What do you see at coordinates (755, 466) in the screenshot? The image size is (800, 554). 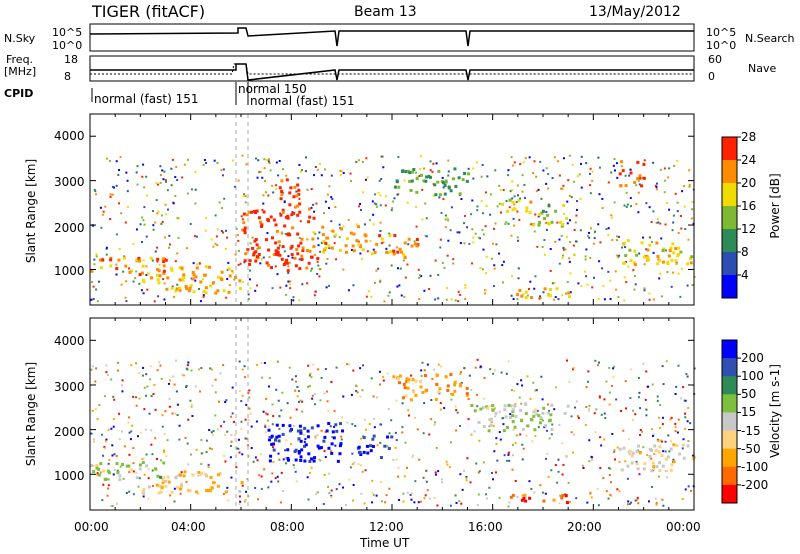 I see `colorbar-tick-label: -100` at bounding box center [755, 466].